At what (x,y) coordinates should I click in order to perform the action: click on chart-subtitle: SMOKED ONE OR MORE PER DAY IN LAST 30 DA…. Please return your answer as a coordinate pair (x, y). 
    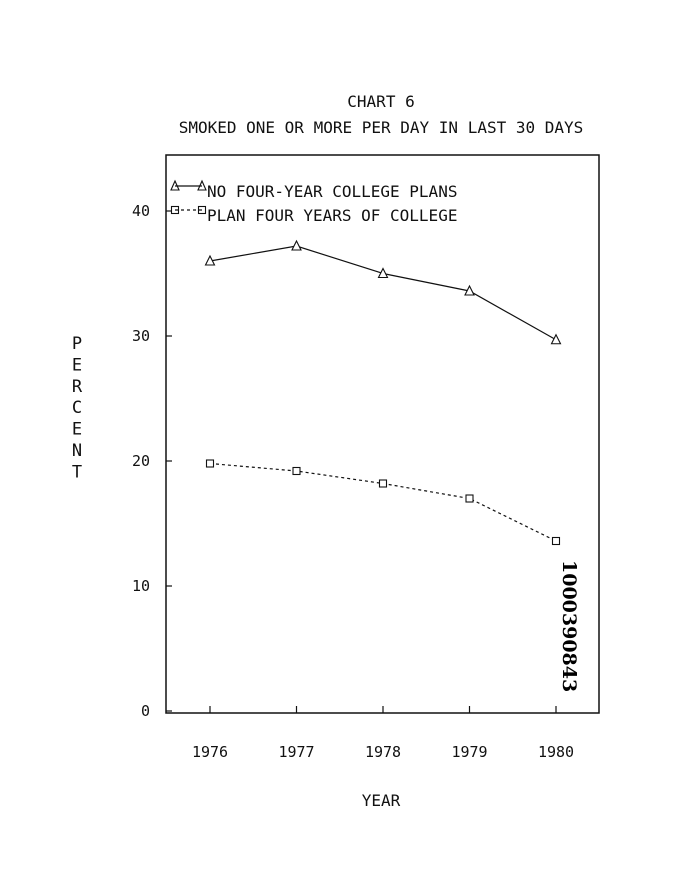
    Looking at the image, I should click on (381, 127).